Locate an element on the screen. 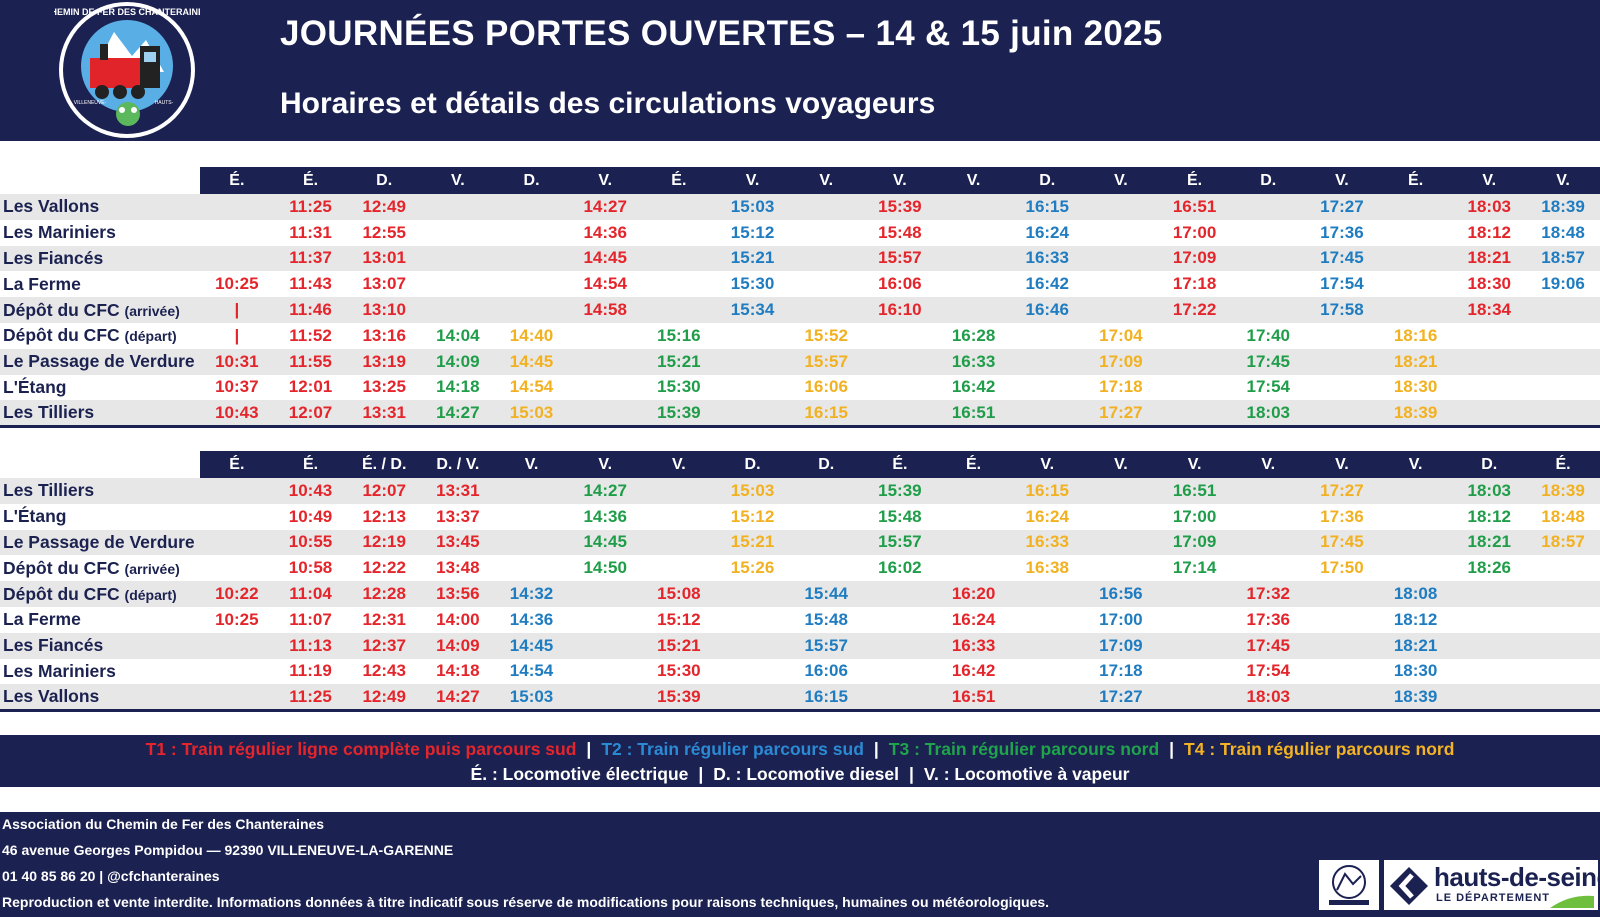 The height and width of the screenshot is (917, 1600). departure-time: 17:45 is located at coordinates (1342, 258).